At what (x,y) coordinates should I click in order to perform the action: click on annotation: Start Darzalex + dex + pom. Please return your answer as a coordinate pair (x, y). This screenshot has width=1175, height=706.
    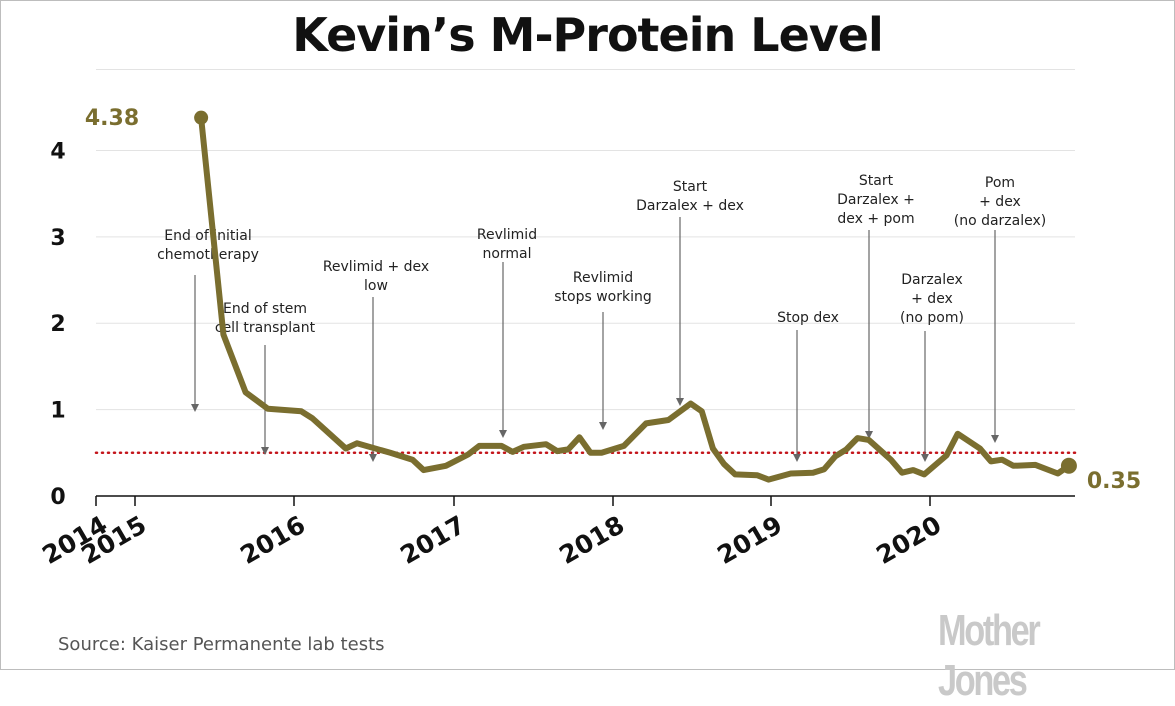
    Looking at the image, I should click on (876, 306).